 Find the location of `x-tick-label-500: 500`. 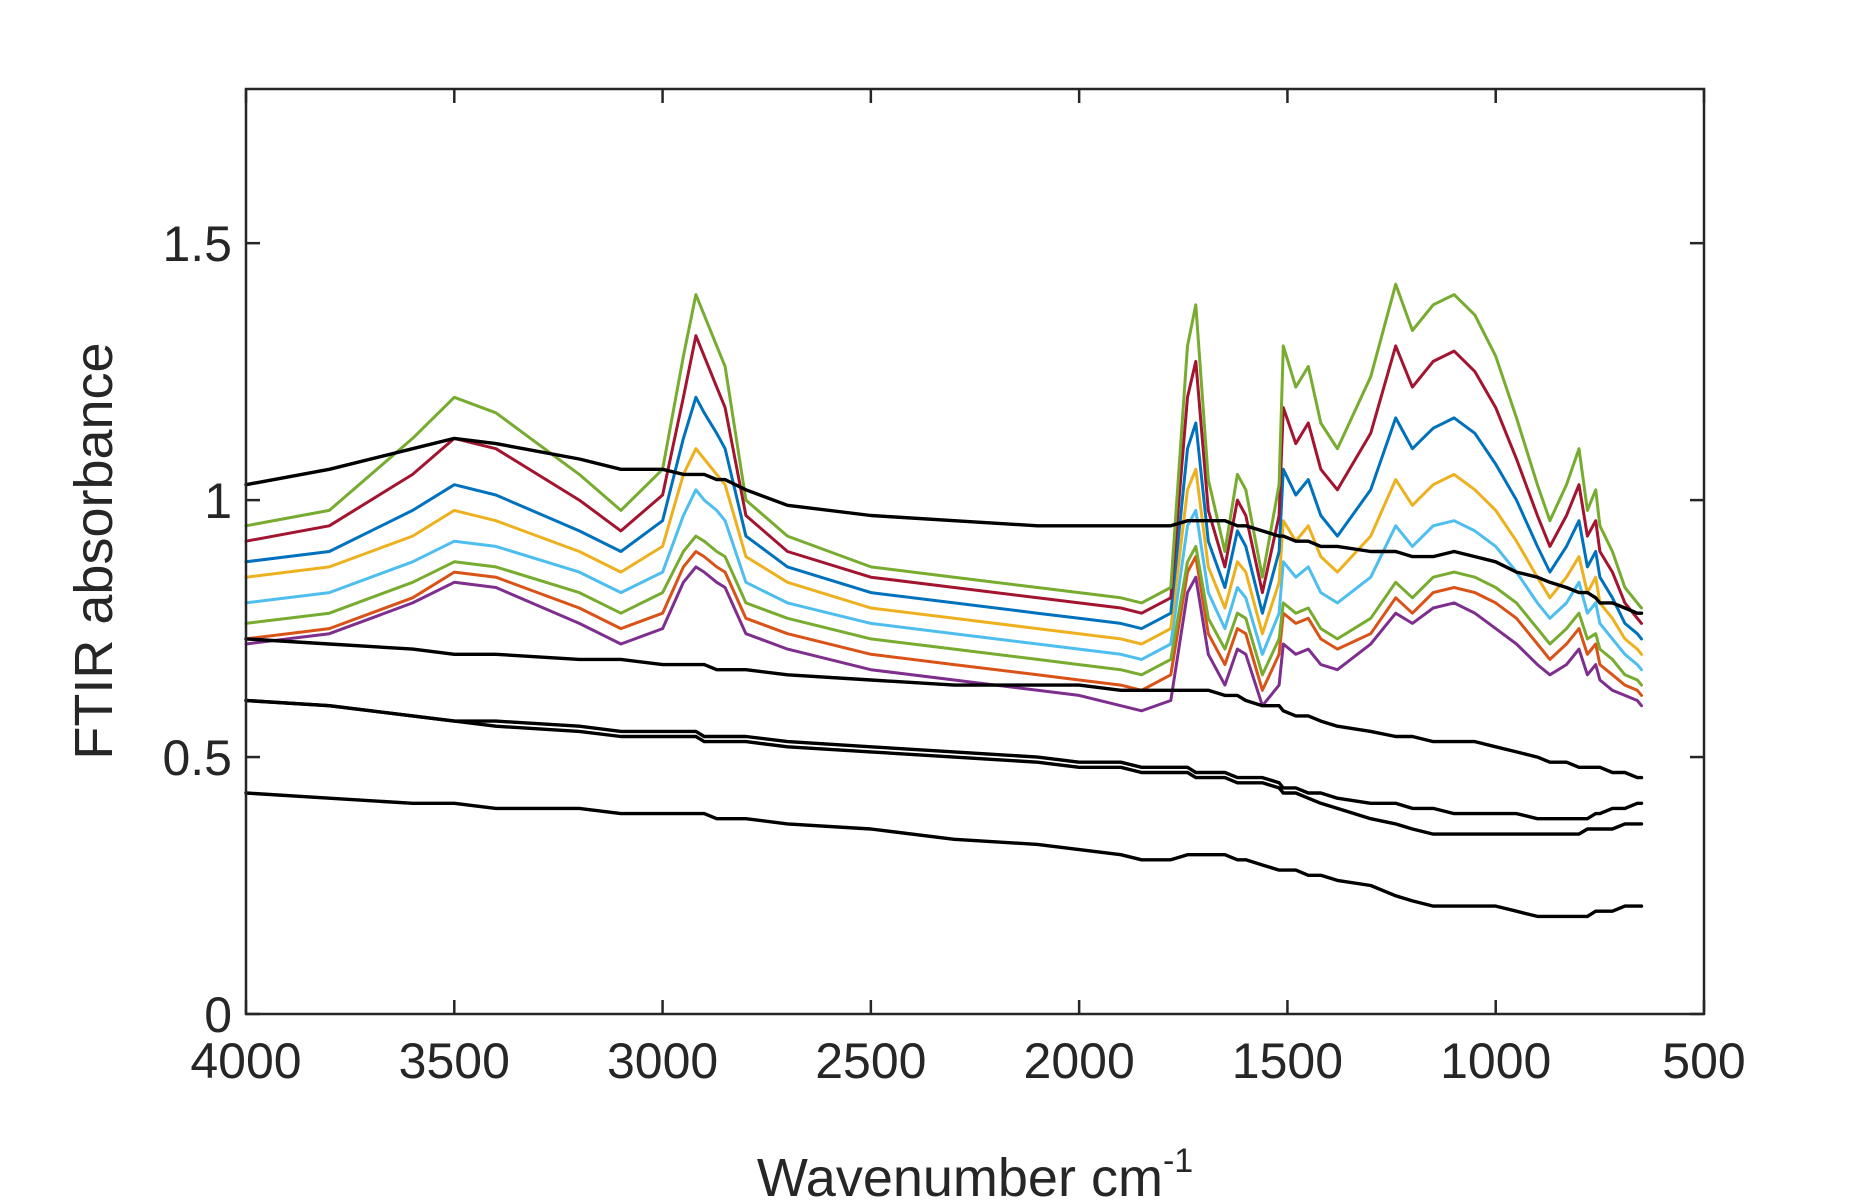

x-tick-label-500: 500 is located at coordinates (1703, 1061).